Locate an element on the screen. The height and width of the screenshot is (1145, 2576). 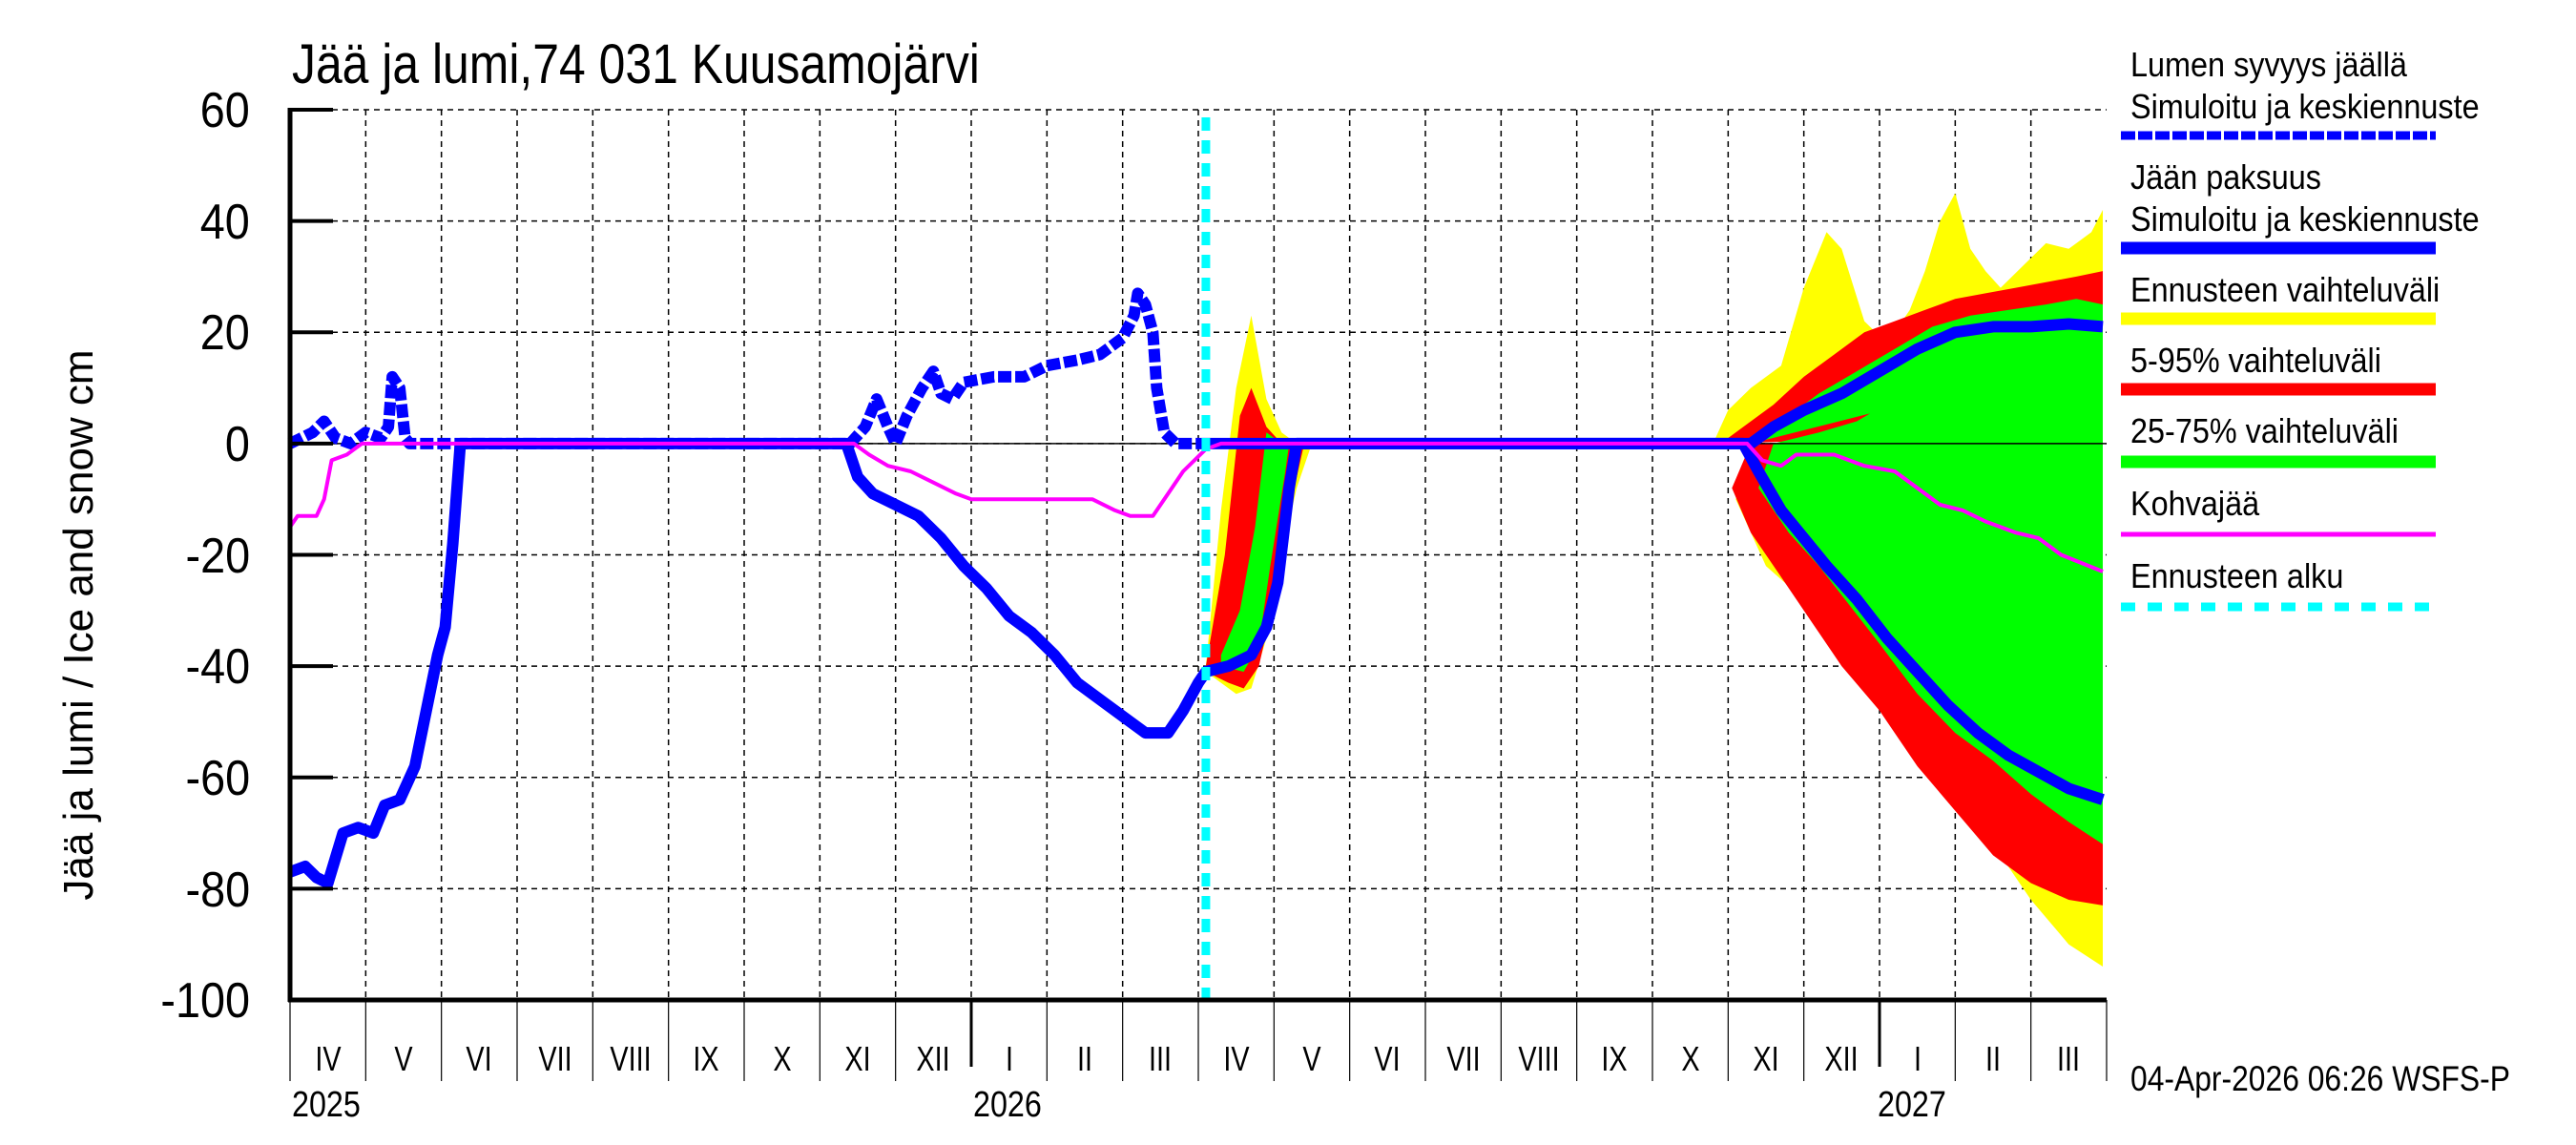
slush-ice-line is located at coordinates (1196, 507).